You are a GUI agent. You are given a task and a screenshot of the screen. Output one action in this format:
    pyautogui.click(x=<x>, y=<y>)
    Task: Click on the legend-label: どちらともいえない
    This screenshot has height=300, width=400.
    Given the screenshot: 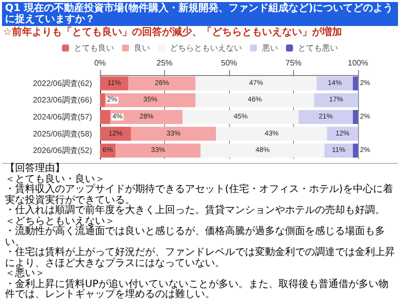 What is the action you would take?
    pyautogui.click(x=206, y=48)
    